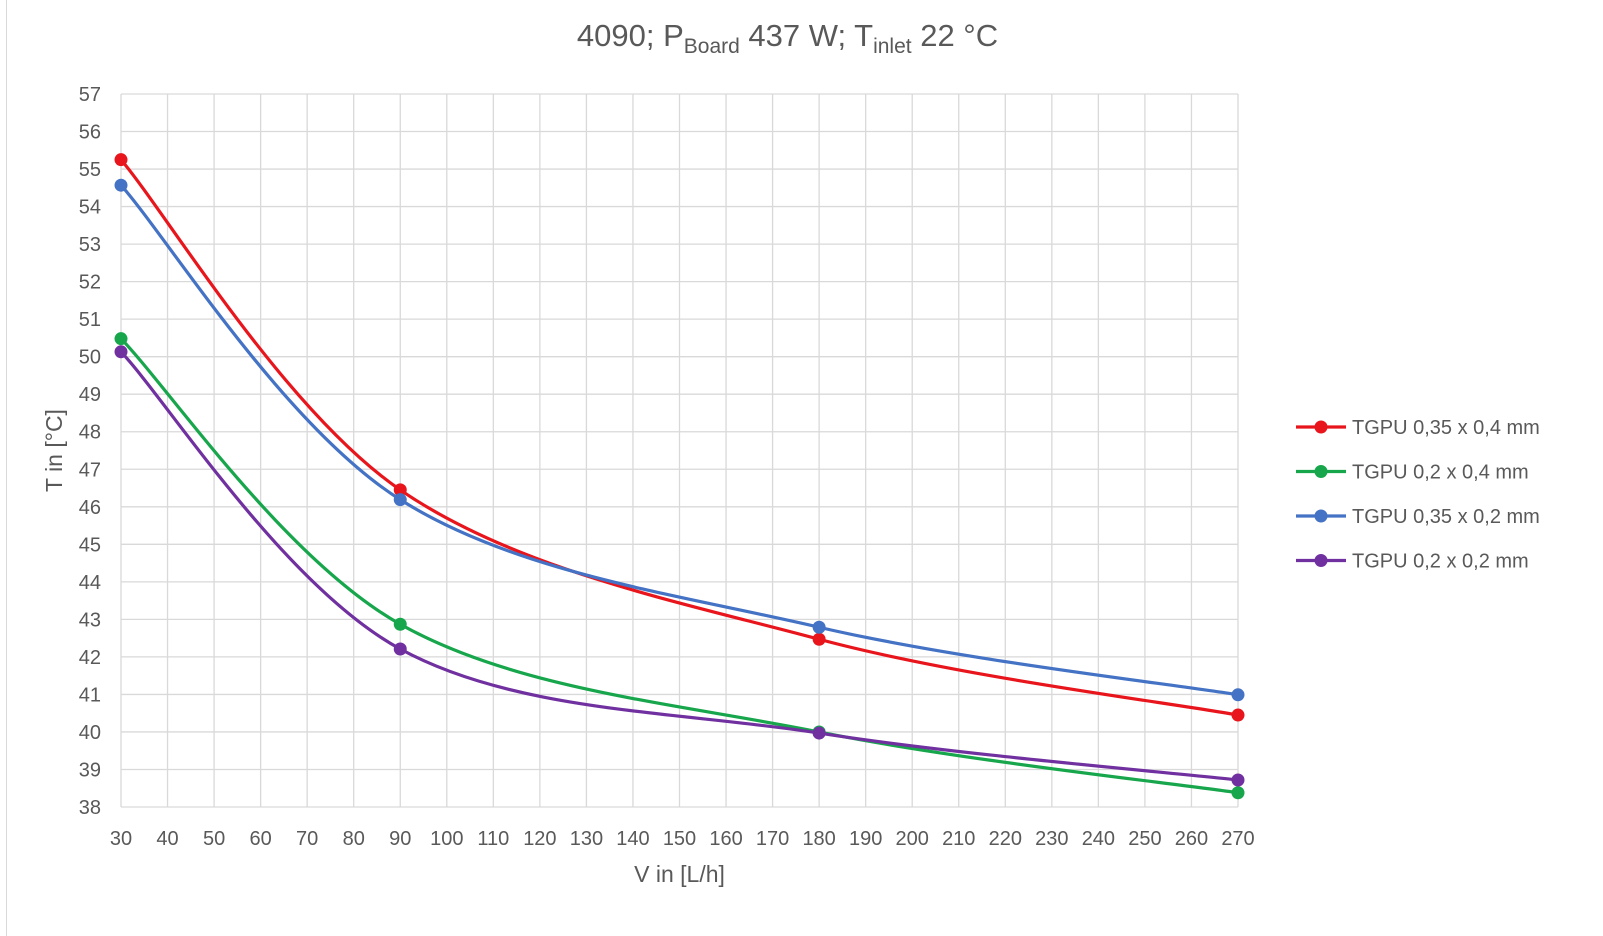  Describe the element at coordinates (90, 133) in the screenshot. I see `y-tick-label: 56` at that location.